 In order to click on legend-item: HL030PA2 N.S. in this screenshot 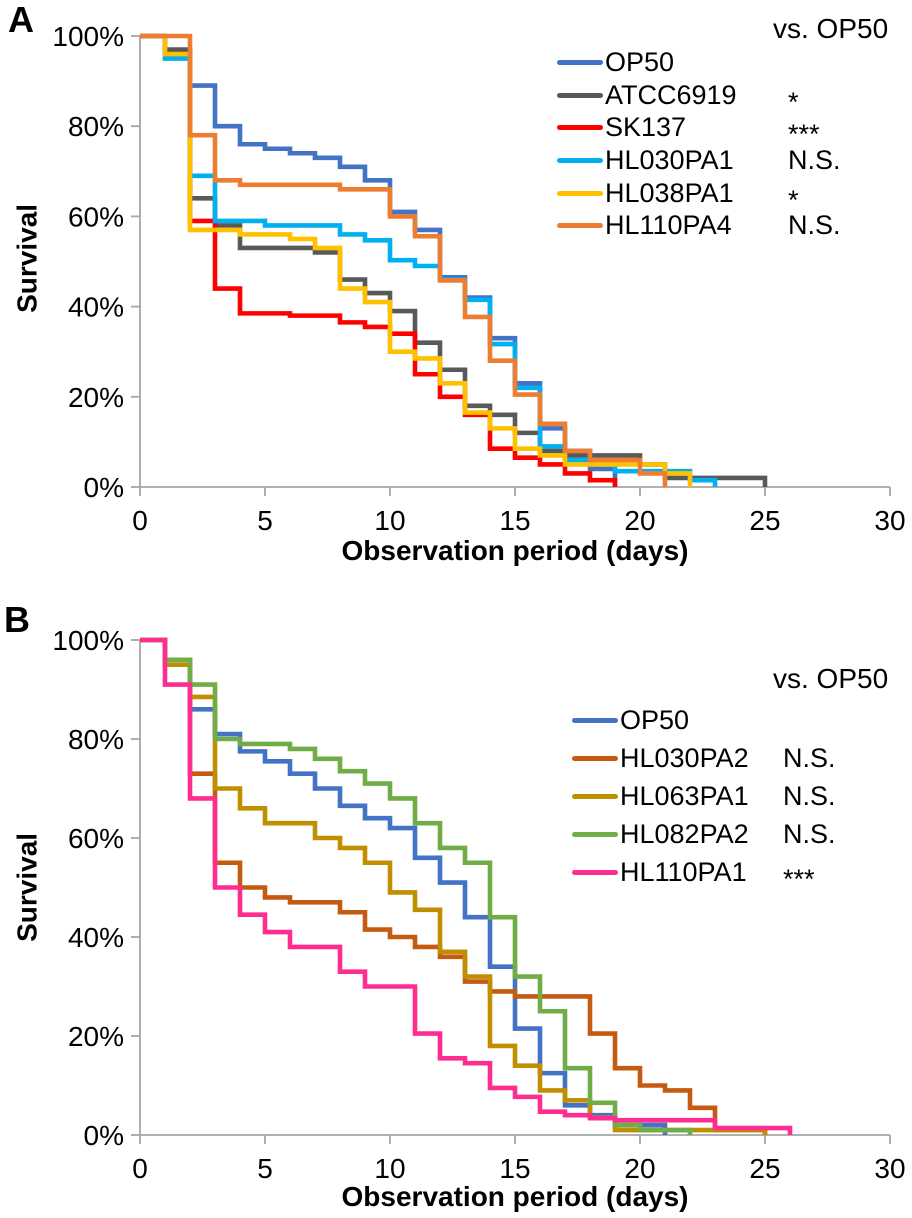, I will do `click(742, 758)`.